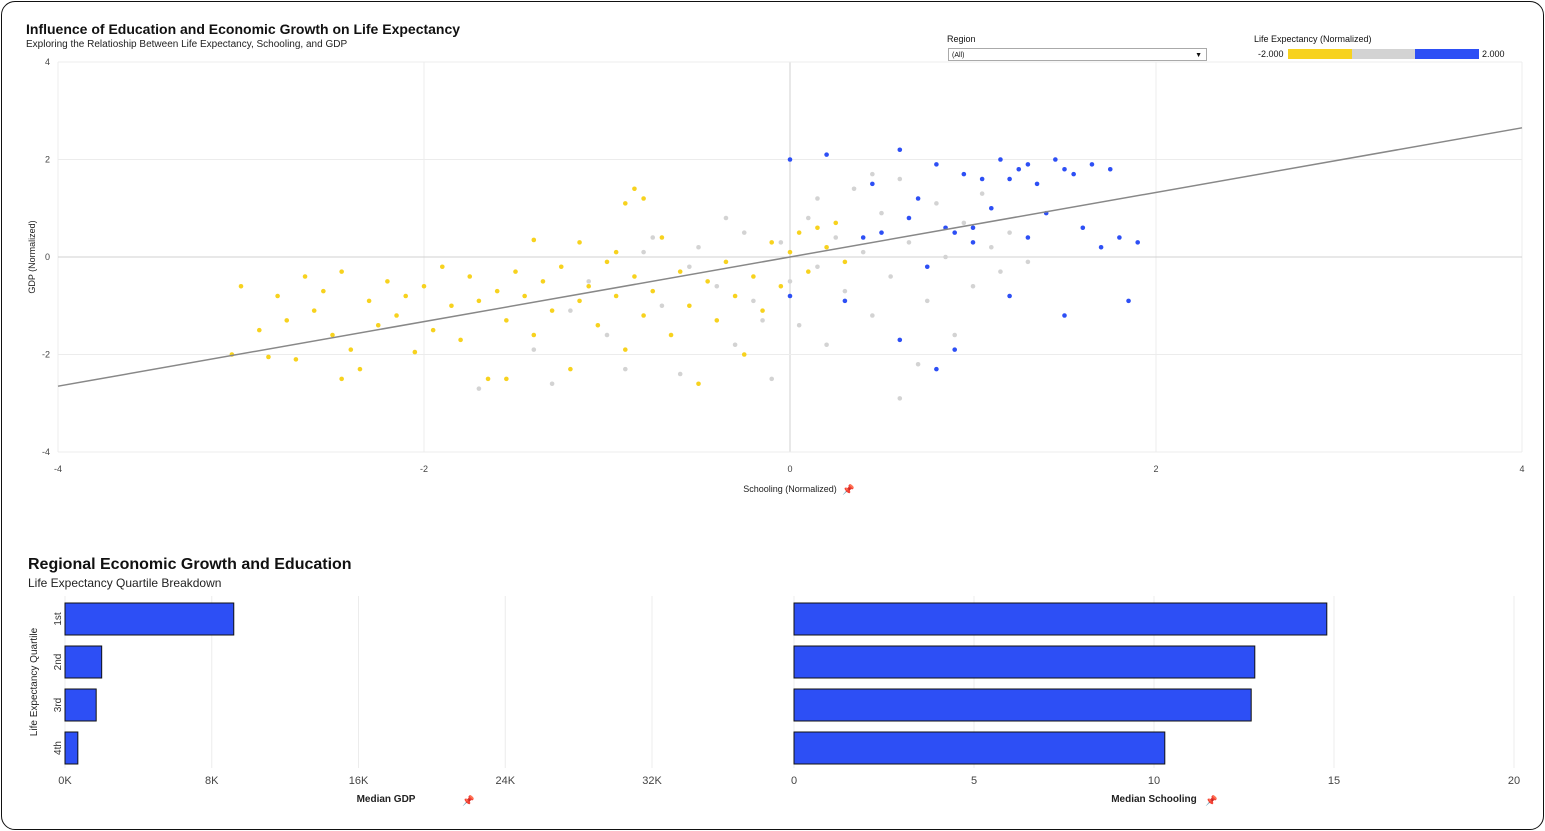 The image size is (1545, 831). What do you see at coordinates (790, 489) in the screenshot?
I see `scatter-x-axis-label: Schooling (Normalized)` at bounding box center [790, 489].